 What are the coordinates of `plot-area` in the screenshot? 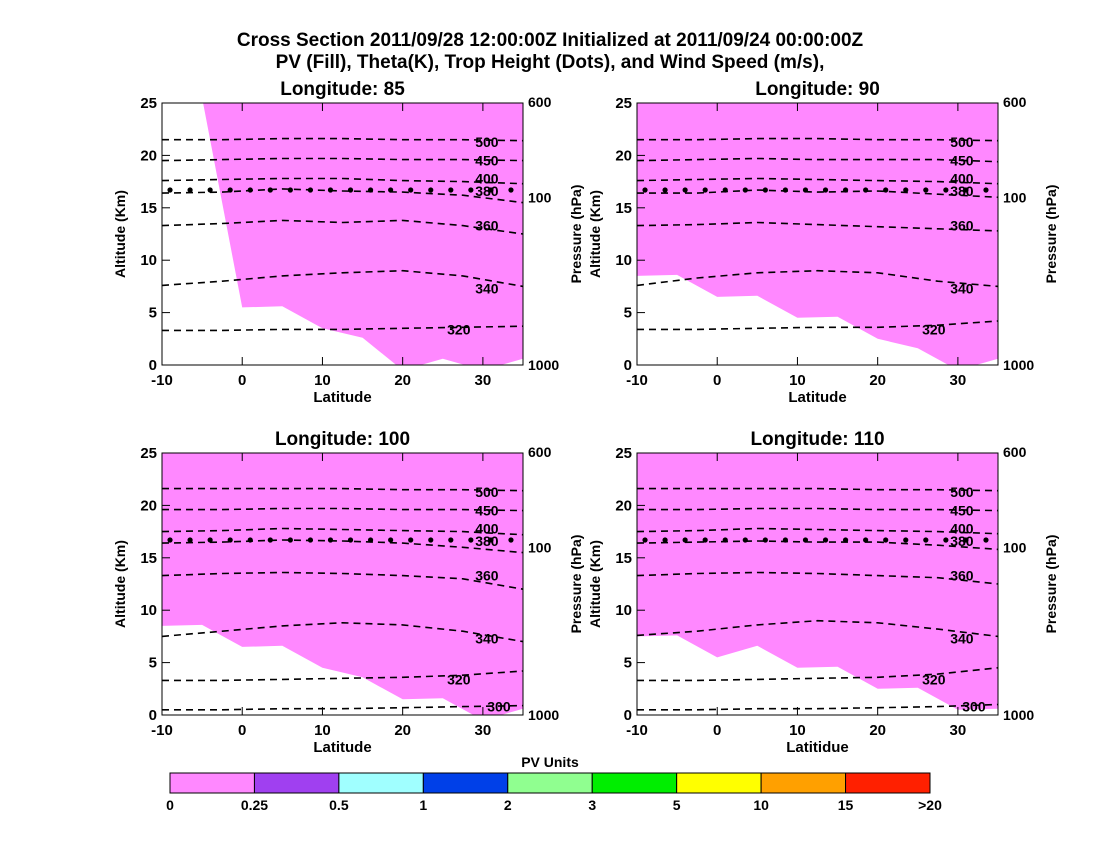 It's located at (817, 234).